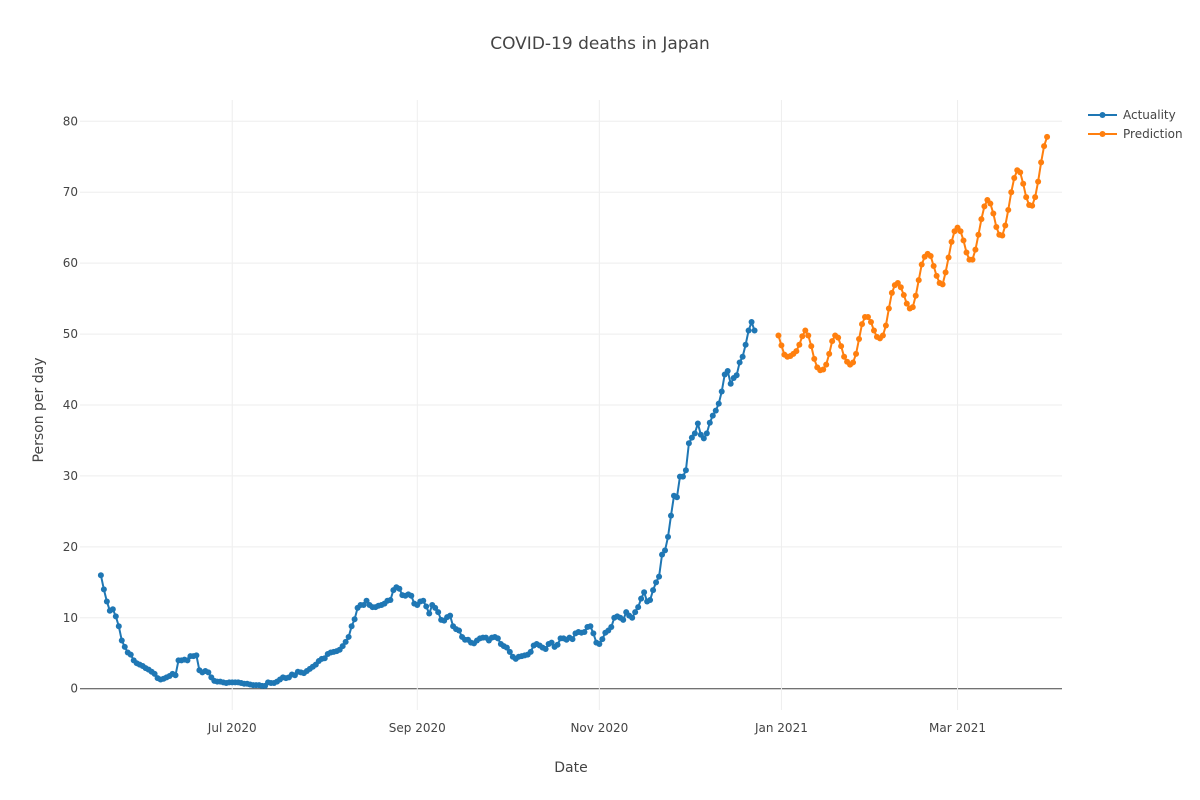 This screenshot has height=800, width=1200. What do you see at coordinates (74, 689) in the screenshot?
I see `y-tick-label: 0` at bounding box center [74, 689].